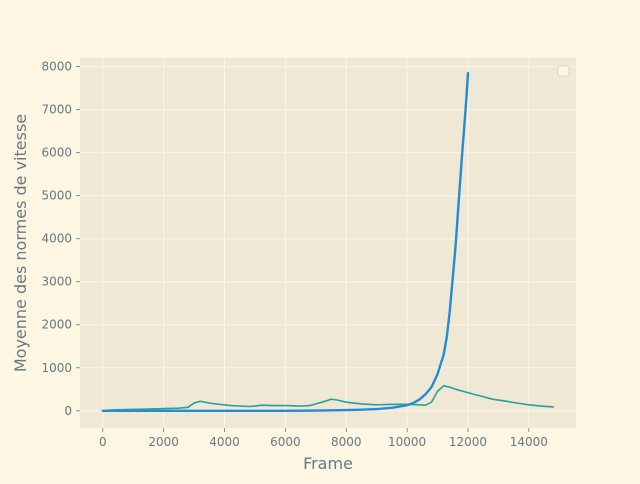 The width and height of the screenshot is (640, 484). Describe the element at coordinates (328, 463) in the screenshot. I see `x-axis-label: Frame` at that location.